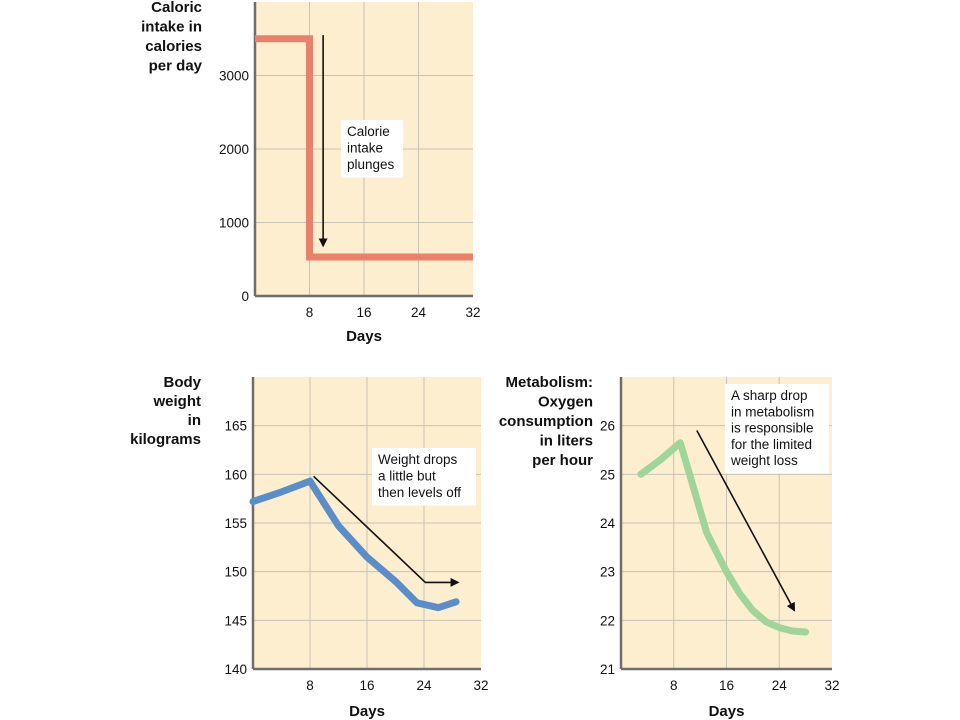 This screenshot has height=720, width=960. What do you see at coordinates (235, 620) in the screenshot?
I see `y-tick-label: 145` at bounding box center [235, 620].